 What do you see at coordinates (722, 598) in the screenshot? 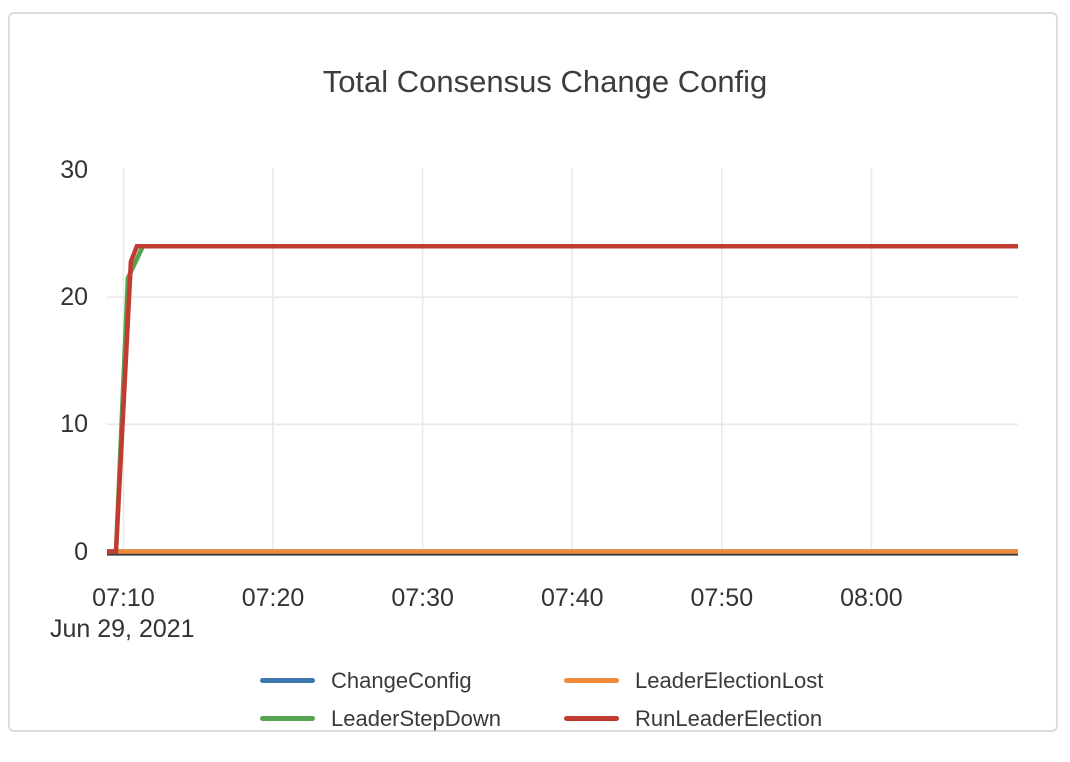
I see `x-tick-label: 07:50` at bounding box center [722, 598].